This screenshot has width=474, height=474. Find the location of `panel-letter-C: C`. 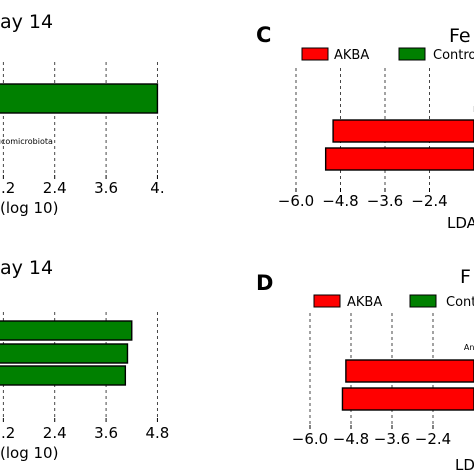

panel-letter-C: C is located at coordinates (263, 35).